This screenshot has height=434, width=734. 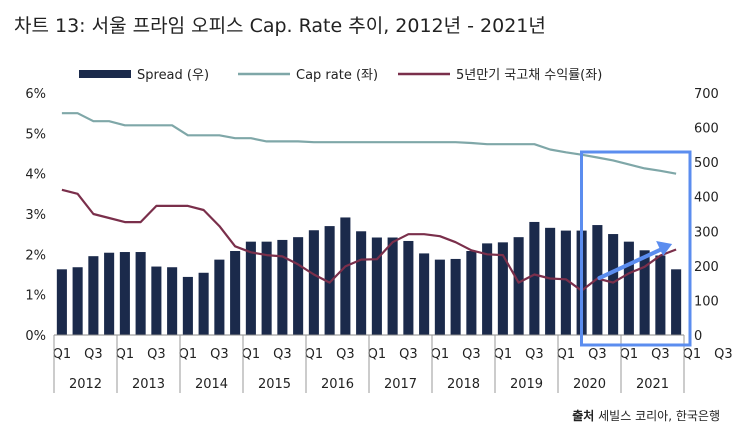 What do you see at coordinates (529, 75) in the screenshot?
I see `legend-label-bond-yield: 5년만기 국고채 수익률(좌)` at bounding box center [529, 75].